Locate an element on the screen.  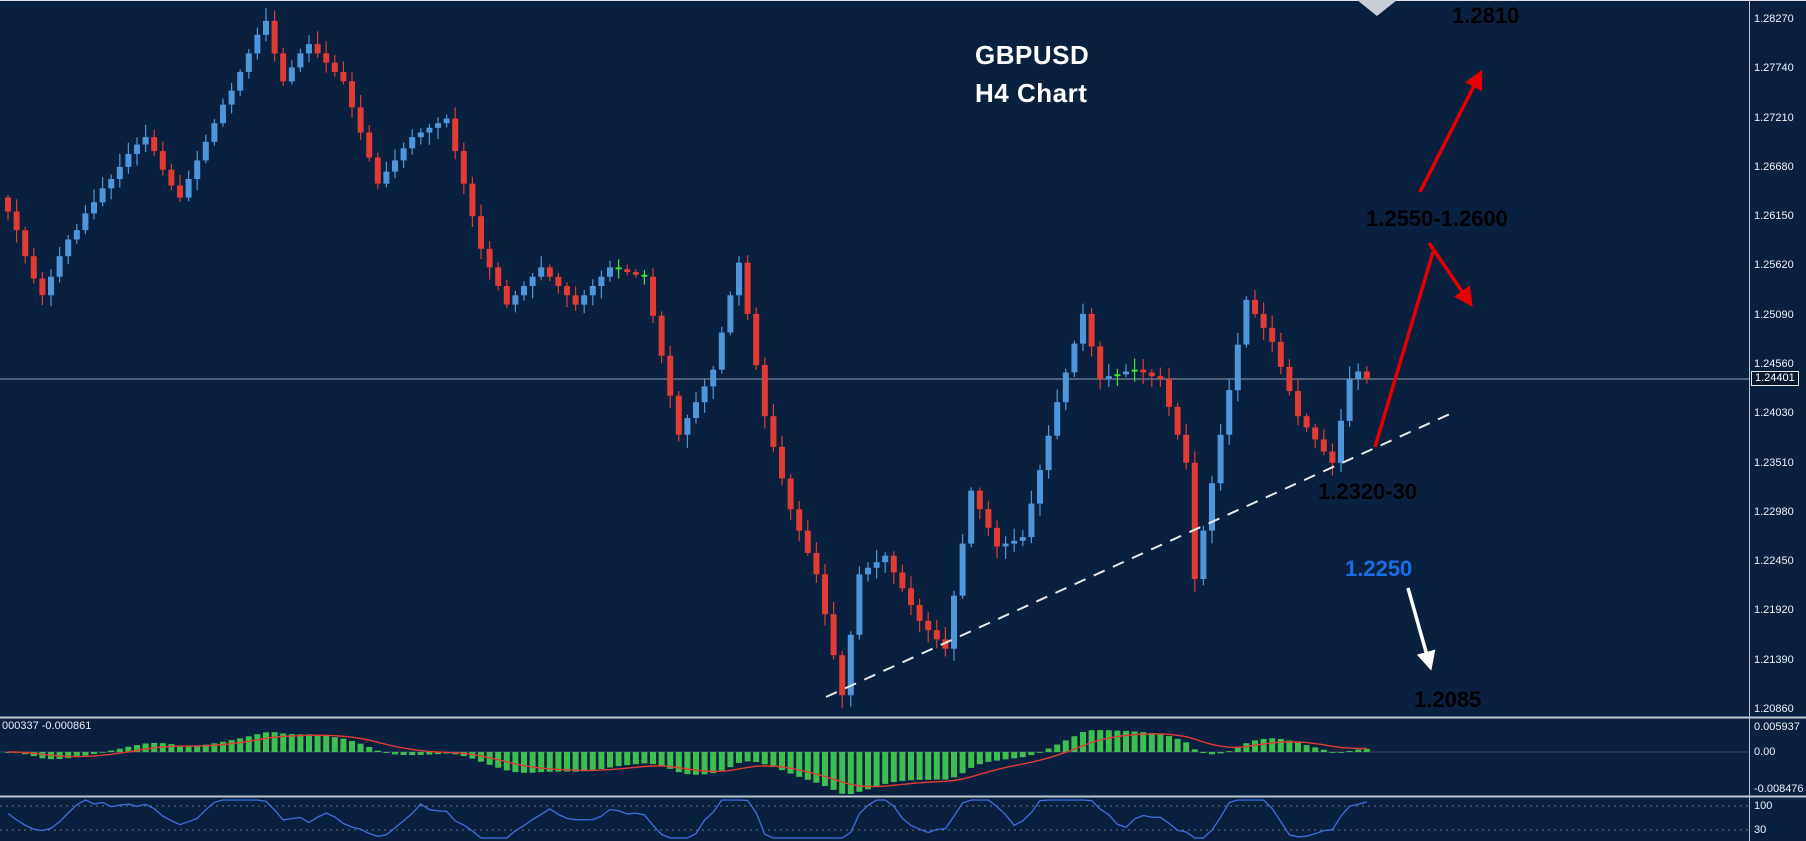
ascending-trendline is located at coordinates (1139, 555).